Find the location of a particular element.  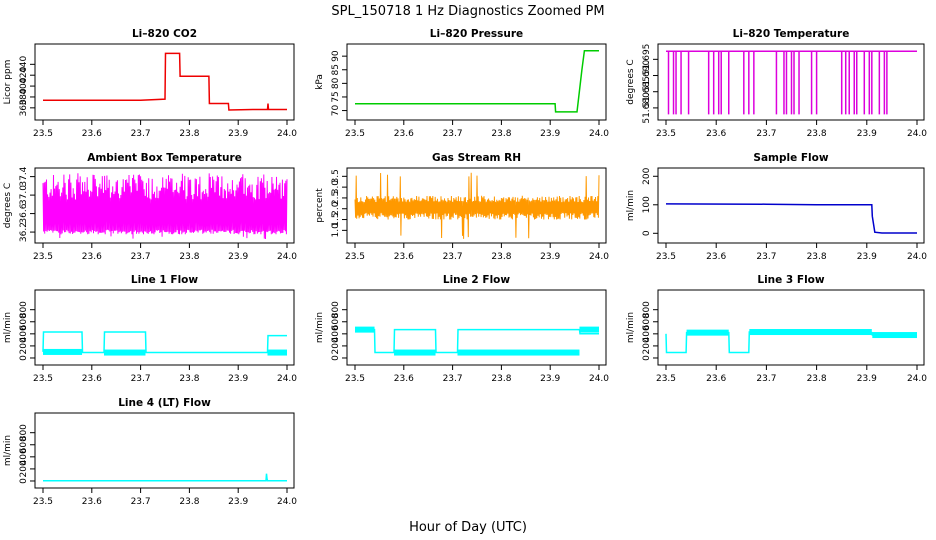

y-tick-label: 90 is located at coordinates (336, 56).